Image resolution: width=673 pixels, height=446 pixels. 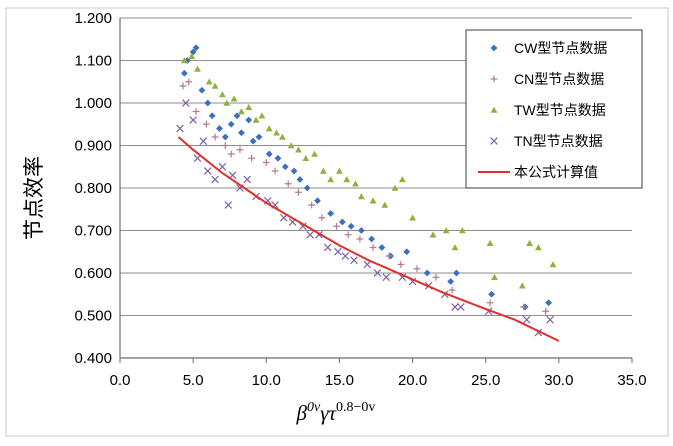 I want to click on legend-box, so click(x=554, y=109).